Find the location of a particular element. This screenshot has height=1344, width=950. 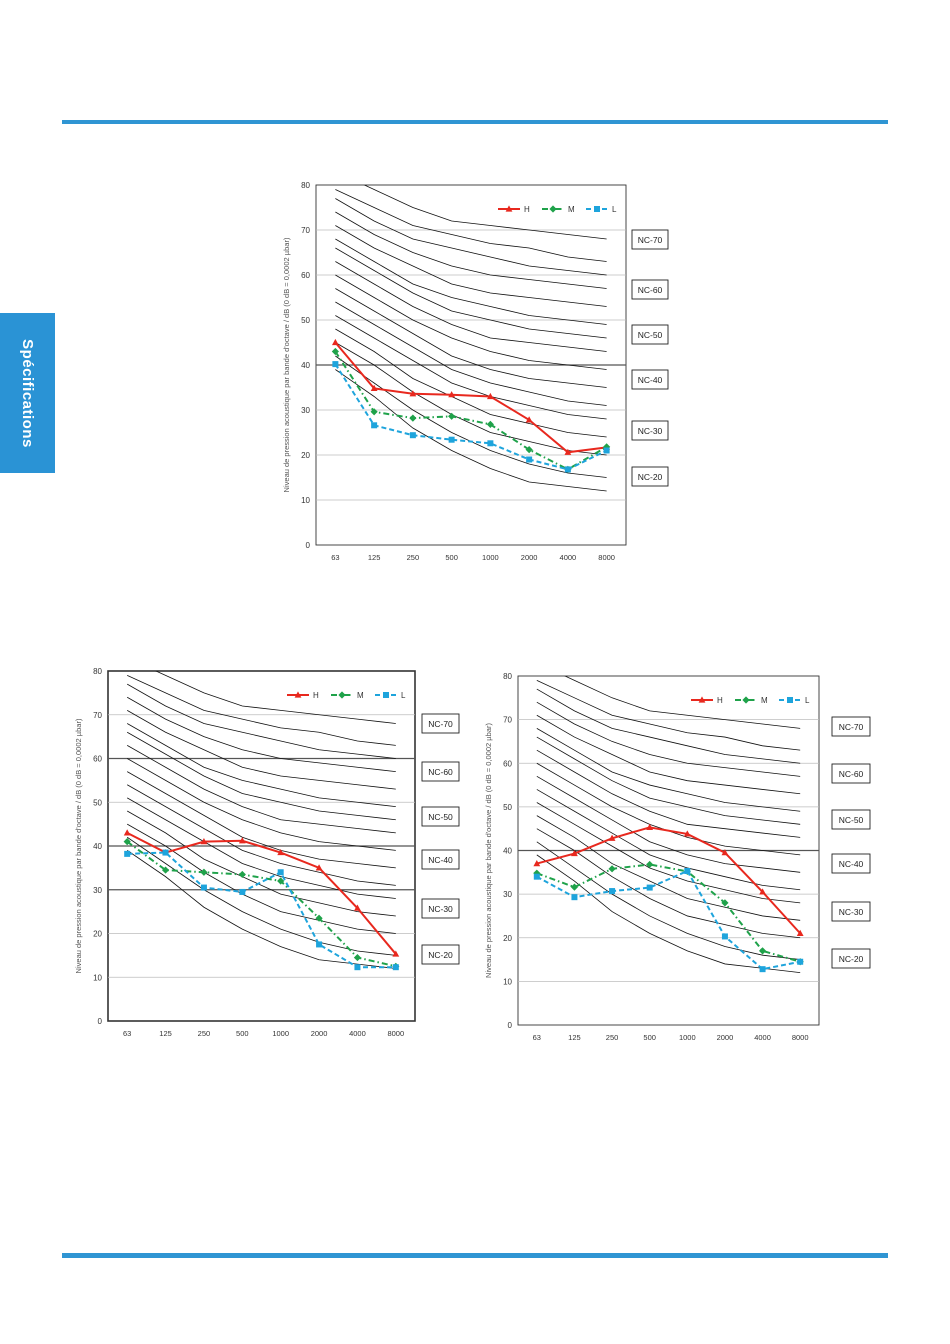

x-tick-label: 1000 is located at coordinates (280, 1033).